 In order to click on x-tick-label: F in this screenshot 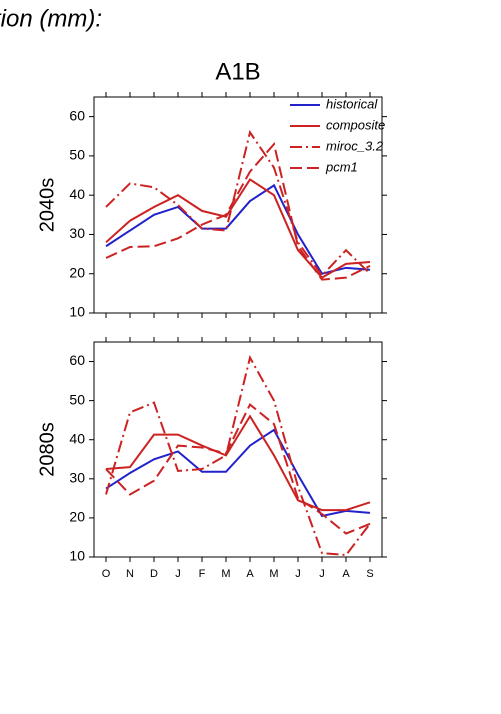, I will do `click(202, 574)`.